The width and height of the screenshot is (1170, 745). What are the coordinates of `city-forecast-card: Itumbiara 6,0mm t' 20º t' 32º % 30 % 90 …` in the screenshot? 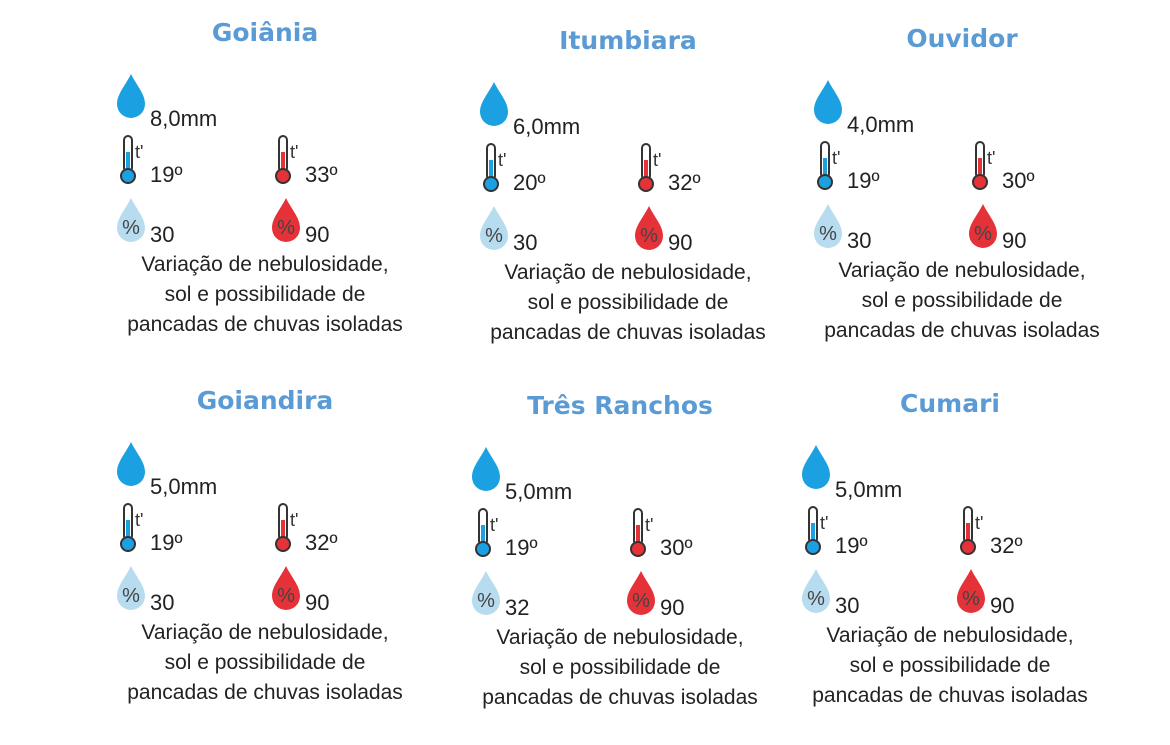 It's located at (628, 203).